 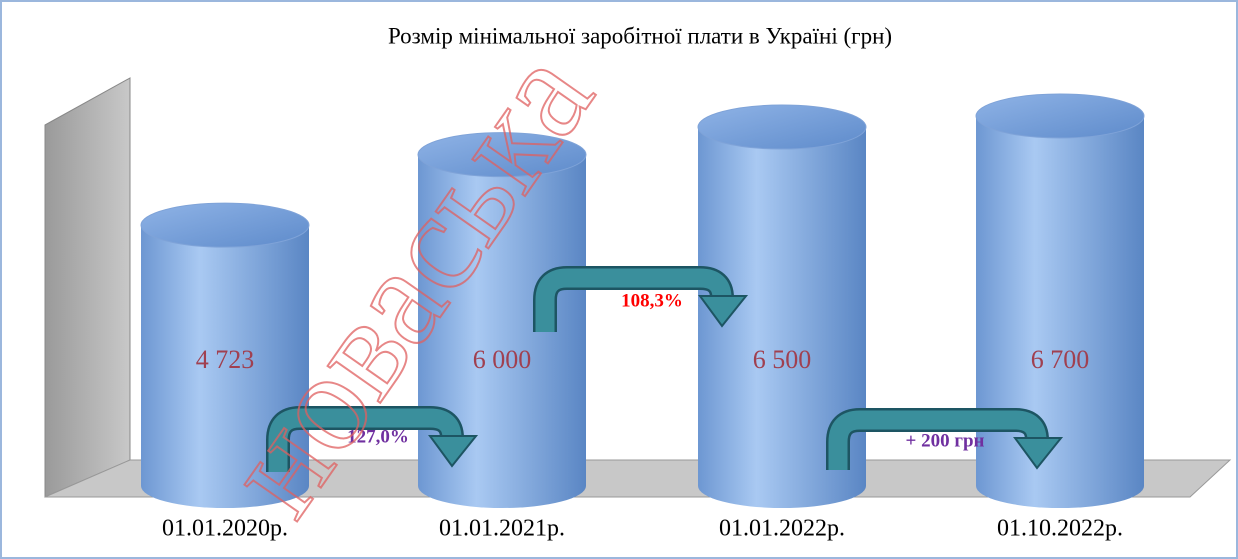 What do you see at coordinates (1060, 529) in the screenshot?
I see `x-tick-label: 01.10.2022р.` at bounding box center [1060, 529].